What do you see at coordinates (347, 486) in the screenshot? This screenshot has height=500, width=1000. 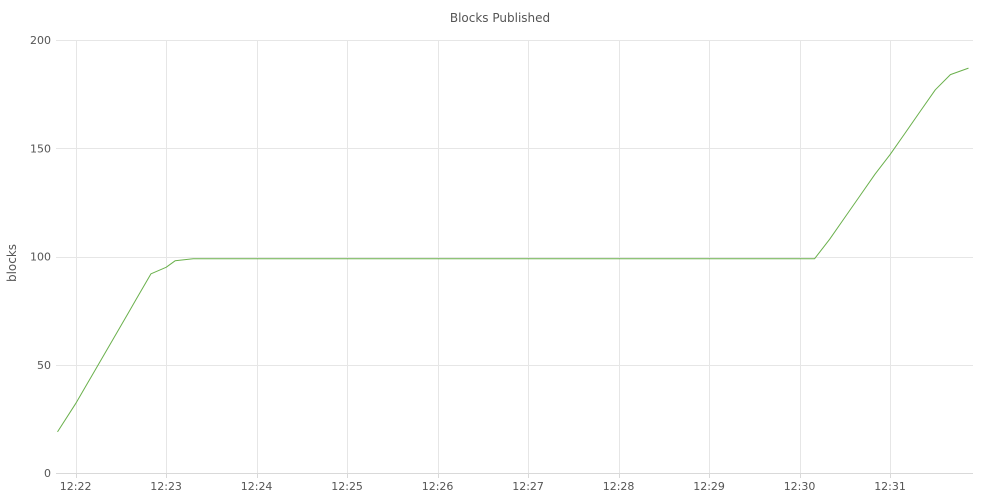 I see `x-tick-label: 12:25` at bounding box center [347, 486].